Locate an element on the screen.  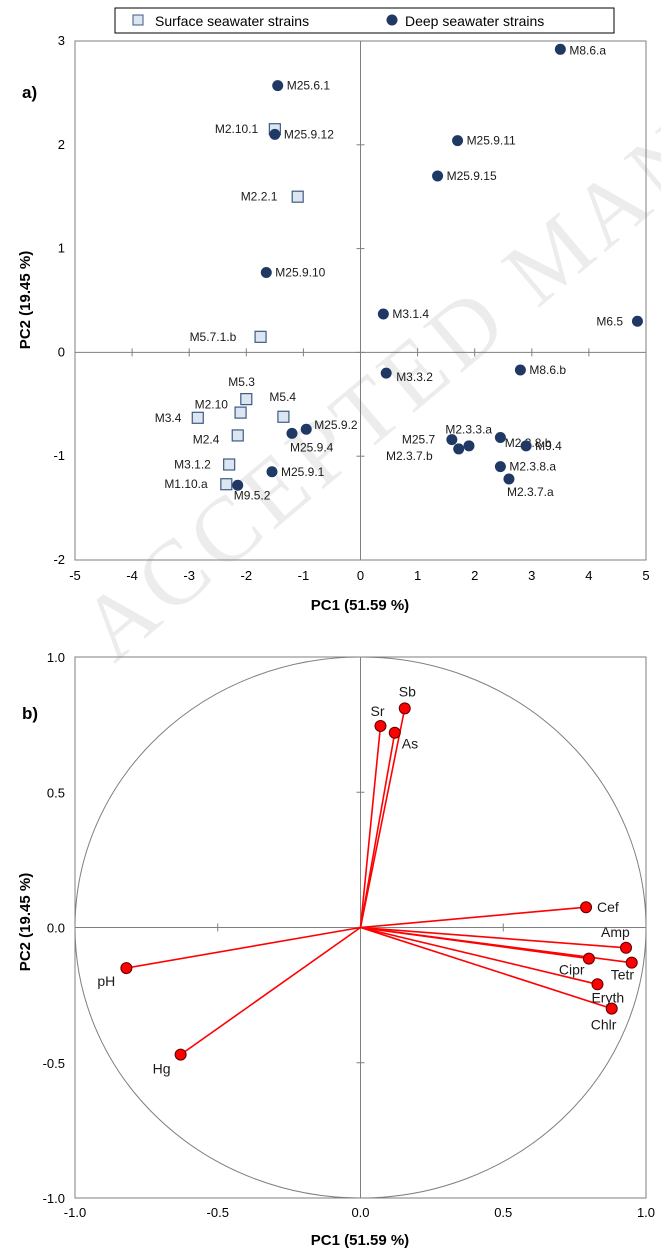
panel-a-x-axis-title: PC1 (51.59 %) is located at coordinates (360, 605).